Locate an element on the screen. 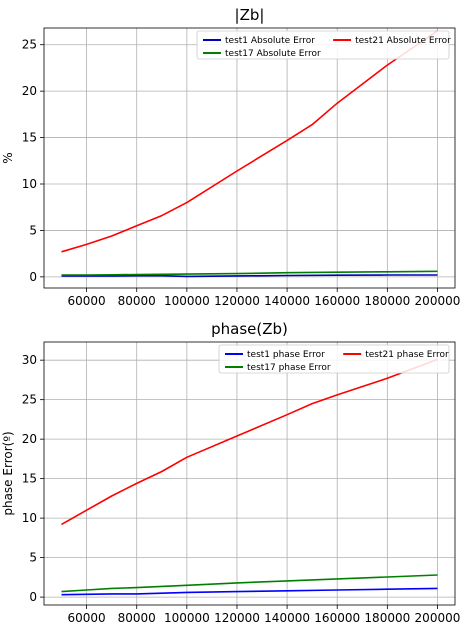 Image resolution: width=474 pixels, height=629 pixels. chart-title: phase(Zb) is located at coordinates (249, 329).